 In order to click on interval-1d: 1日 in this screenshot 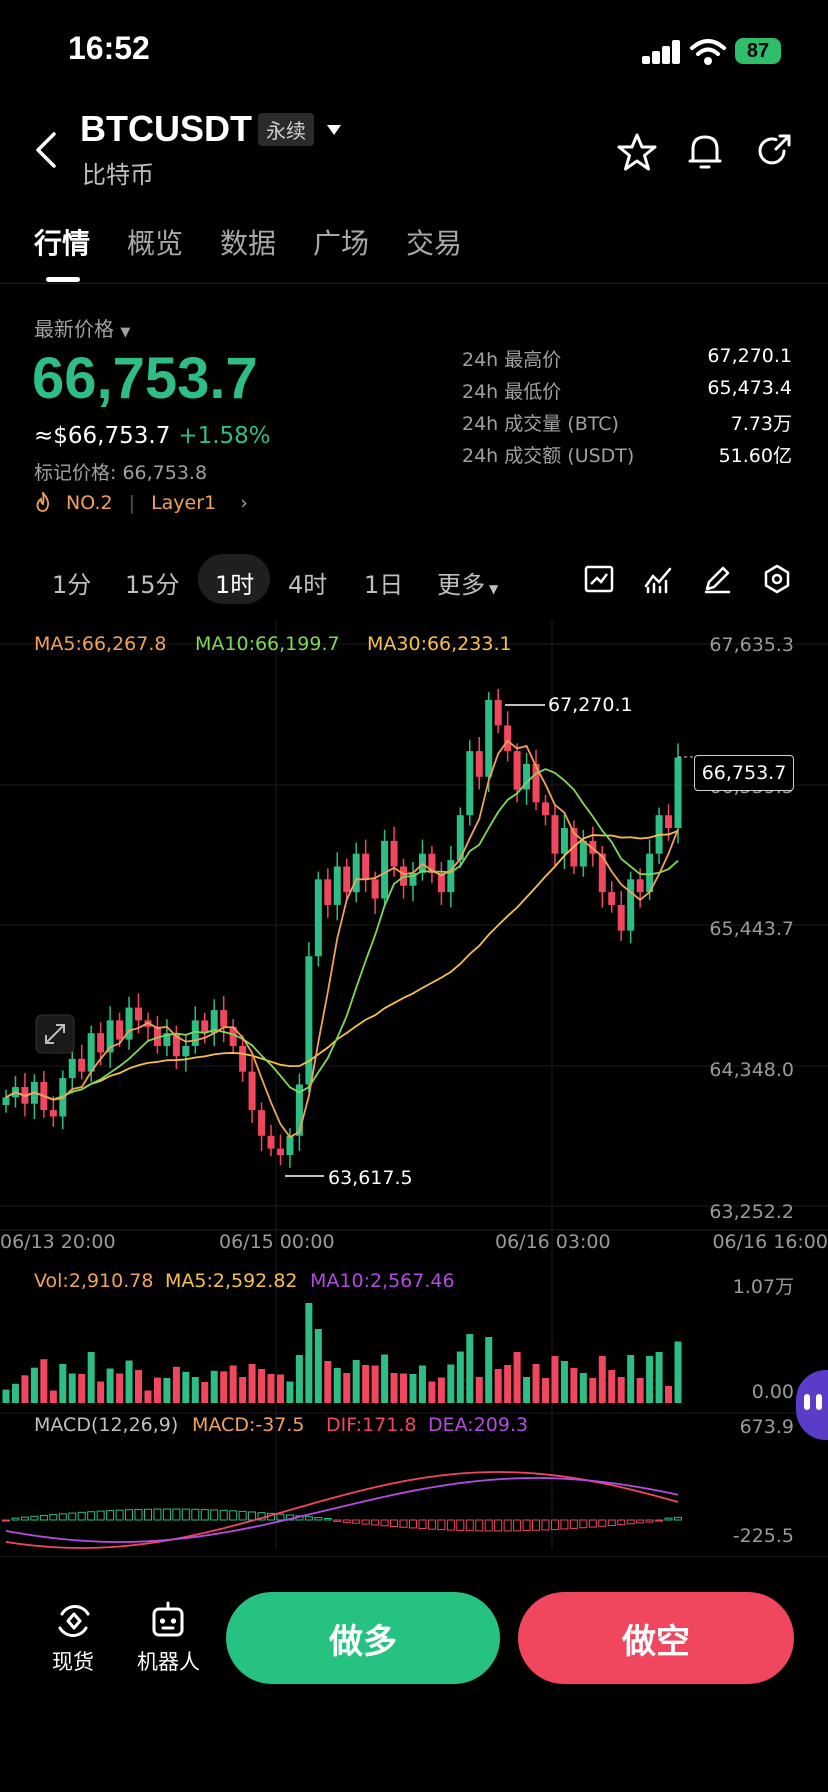, I will do `click(384, 585)`.